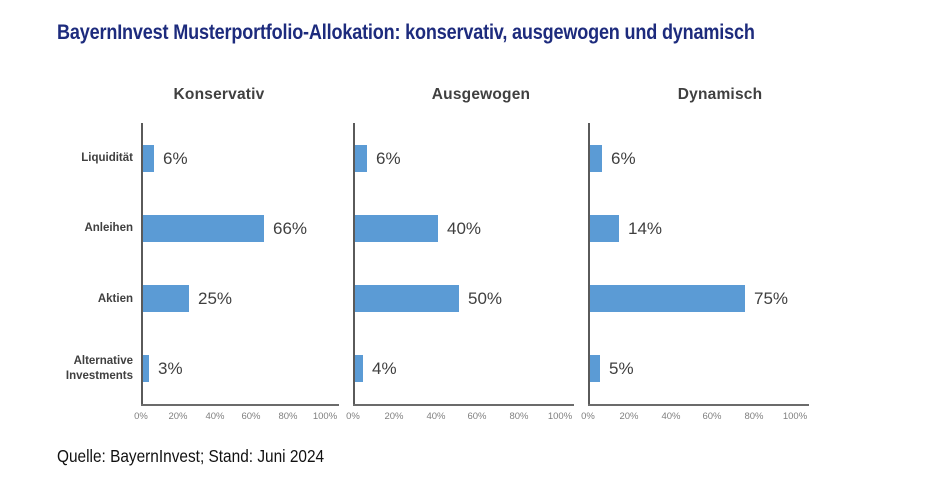 The width and height of the screenshot is (930, 484). Describe the element at coordinates (771, 298) in the screenshot. I see `bar-value-label: 75%` at that location.